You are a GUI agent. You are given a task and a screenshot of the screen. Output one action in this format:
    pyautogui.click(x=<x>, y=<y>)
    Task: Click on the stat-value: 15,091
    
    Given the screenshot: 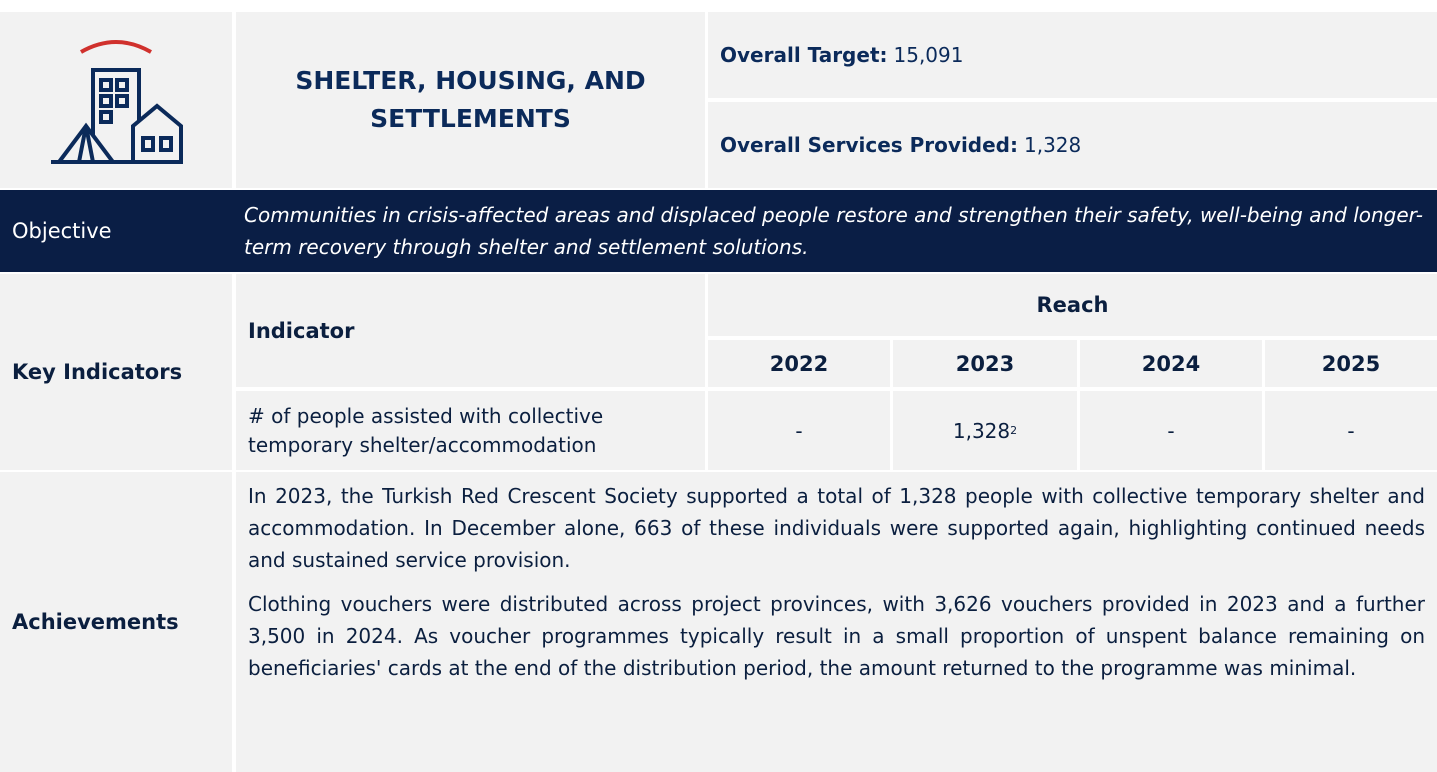 What is the action you would take?
    pyautogui.click(x=928, y=55)
    